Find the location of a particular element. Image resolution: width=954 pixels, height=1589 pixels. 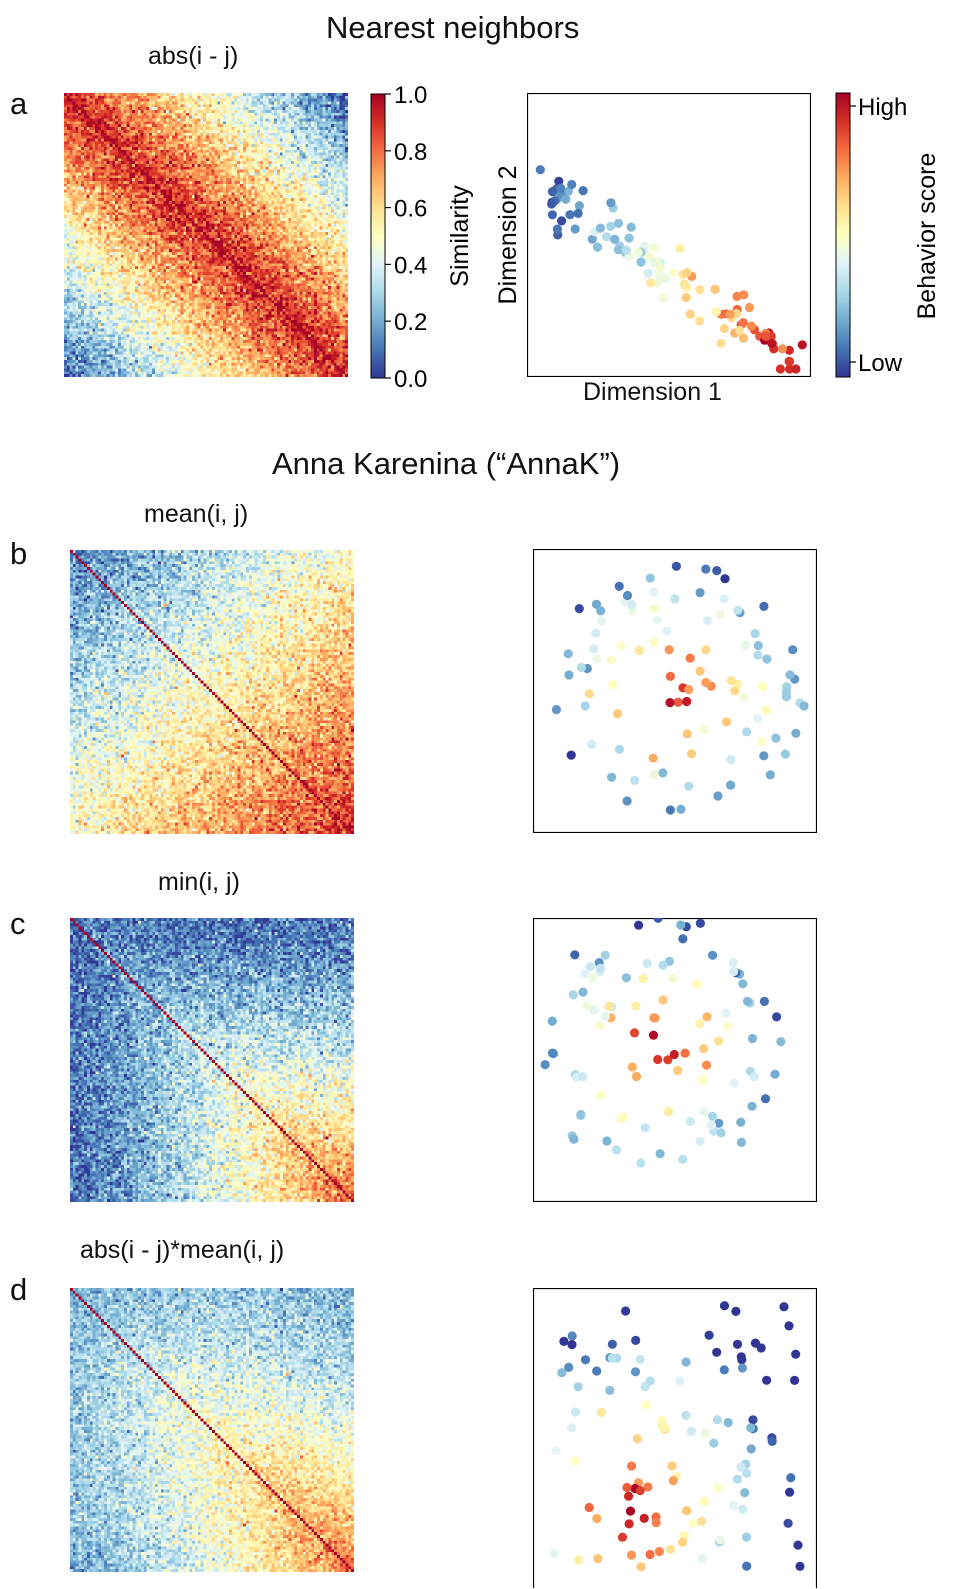

similarity-tick-label: 1.0 is located at coordinates (410, 95).